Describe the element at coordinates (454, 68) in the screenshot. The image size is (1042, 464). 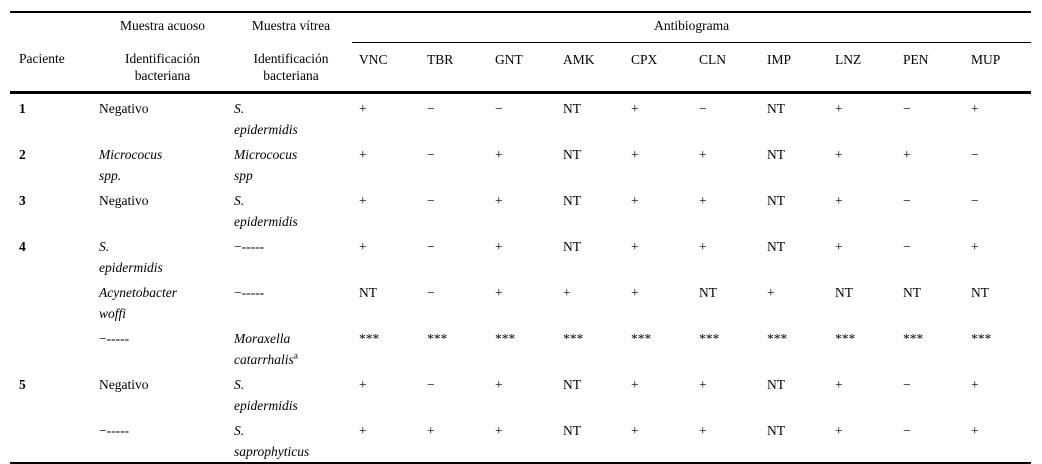
I see `col-header-tbr: TBR` at that location.